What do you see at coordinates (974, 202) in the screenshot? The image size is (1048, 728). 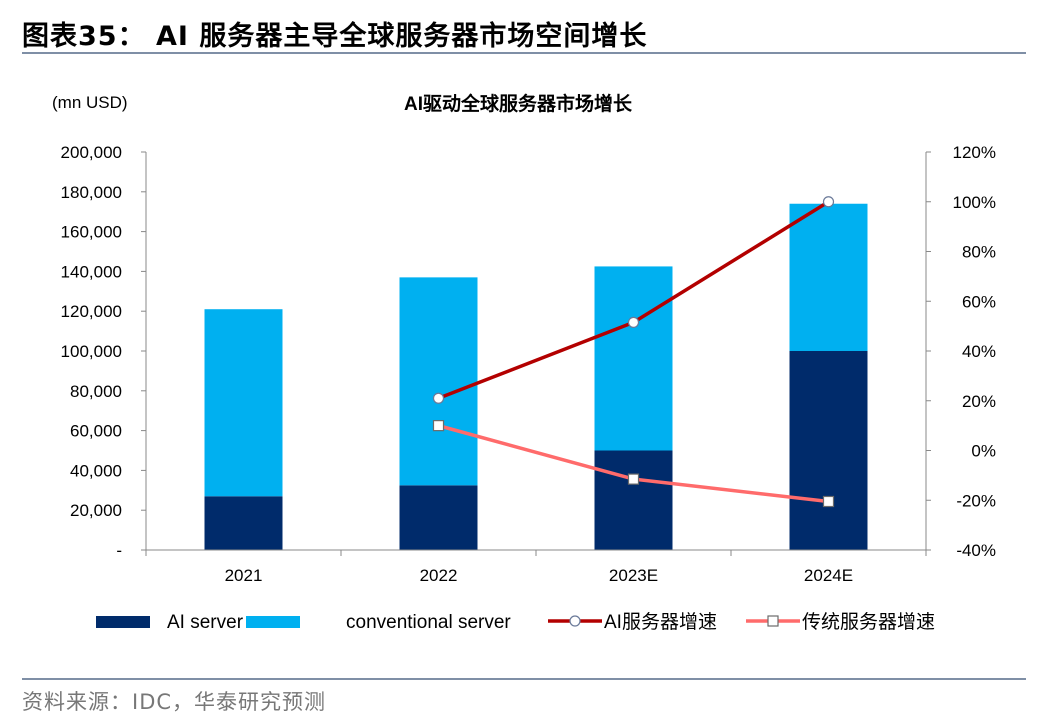 I see `right-axis-tick-label: 100%` at bounding box center [974, 202].